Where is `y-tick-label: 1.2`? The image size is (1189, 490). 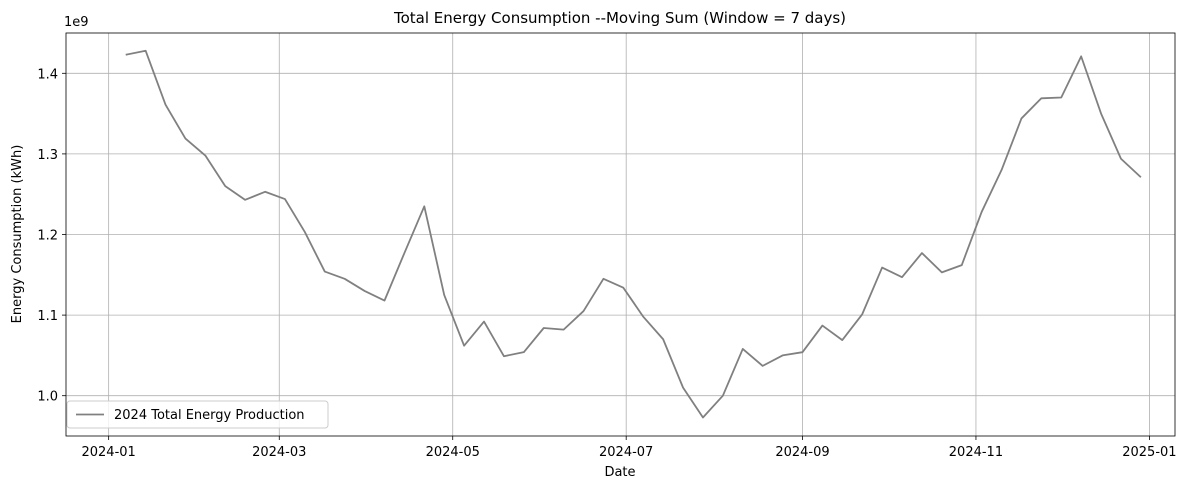 y-tick-label: 1.2 is located at coordinates (47, 236).